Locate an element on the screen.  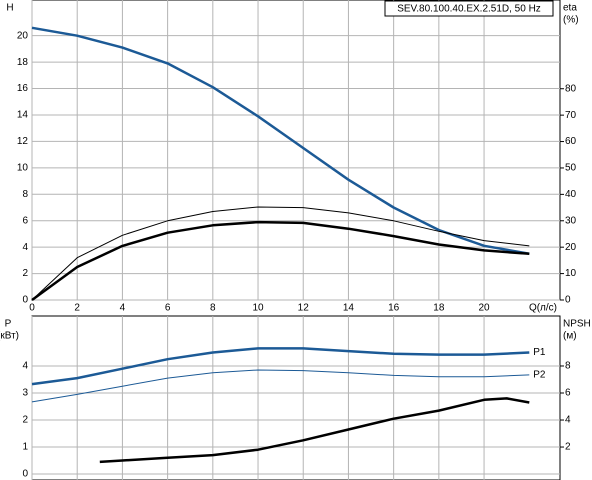
y-tick-label: 3 is located at coordinates (25, 393).